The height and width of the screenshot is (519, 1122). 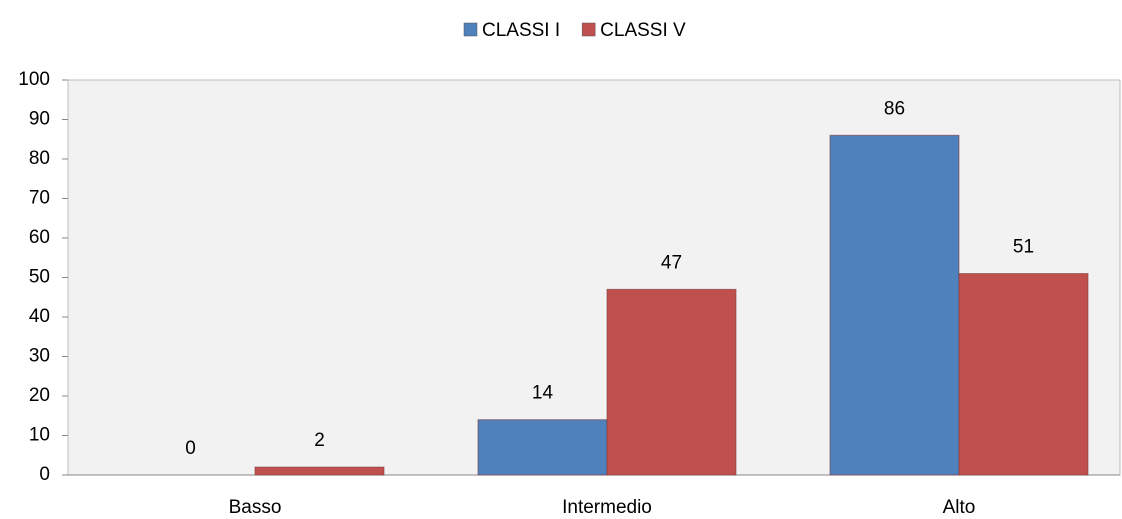 What do you see at coordinates (319, 440) in the screenshot?
I see `data-label: 2` at bounding box center [319, 440].